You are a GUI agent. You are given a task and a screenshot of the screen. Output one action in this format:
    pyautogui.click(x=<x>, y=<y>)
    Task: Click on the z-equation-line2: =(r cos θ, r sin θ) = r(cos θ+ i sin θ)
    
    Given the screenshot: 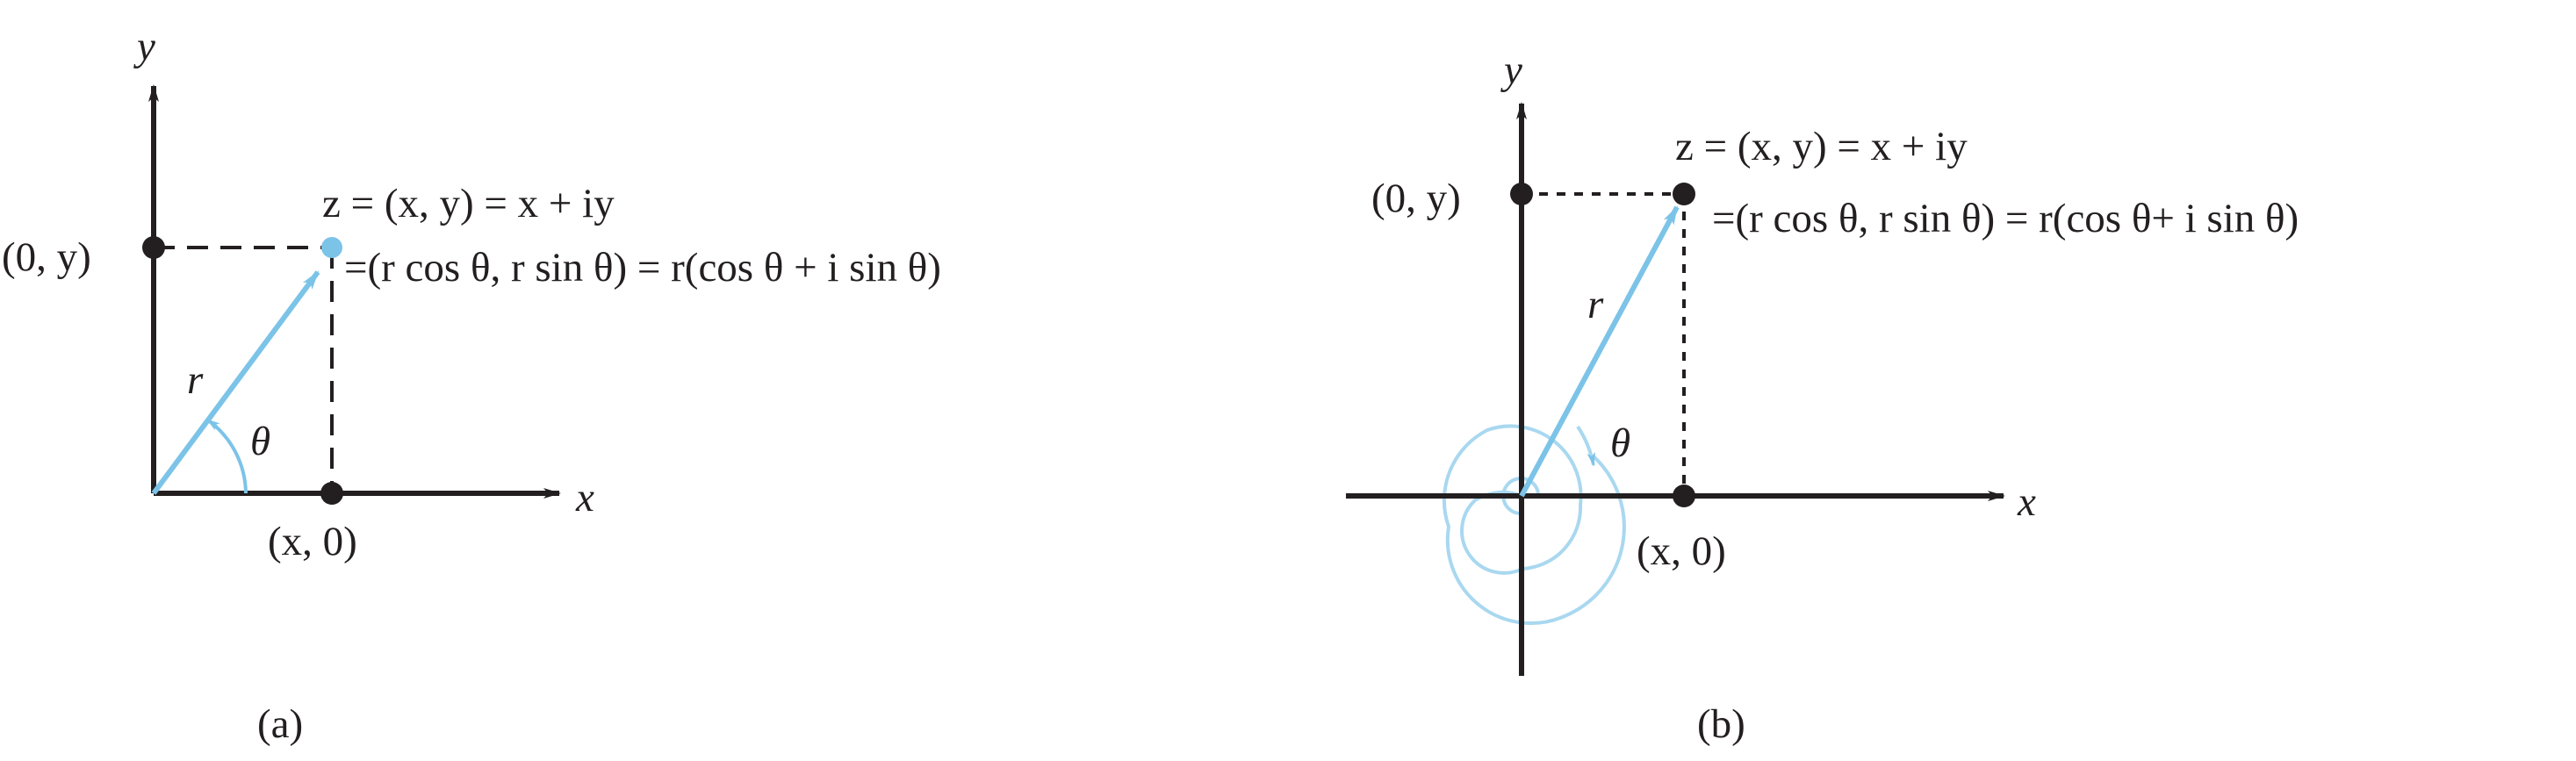 What is the action you would take?
    pyautogui.click(x=2005, y=218)
    